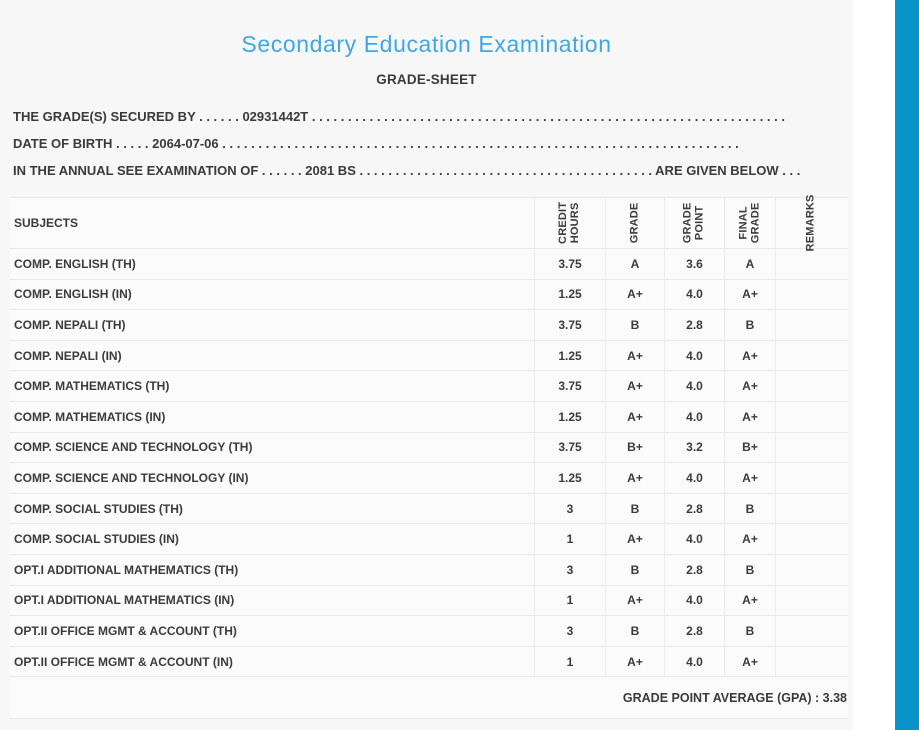 The width and height of the screenshot is (919, 730). Describe the element at coordinates (131, 477) in the screenshot. I see `subject-cell: COMP. SCIENCE AND TECHNOLOGY (IN)` at that location.